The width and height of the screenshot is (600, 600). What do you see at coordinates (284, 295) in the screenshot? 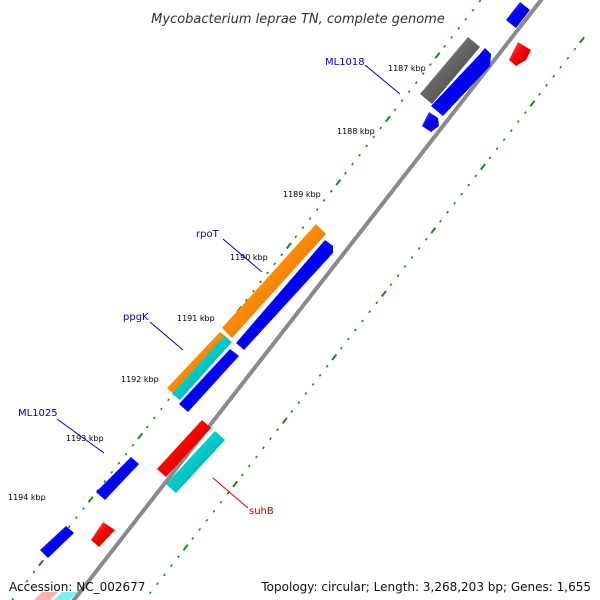
I see `cds-forward-rpoT-strand` at bounding box center [284, 295].